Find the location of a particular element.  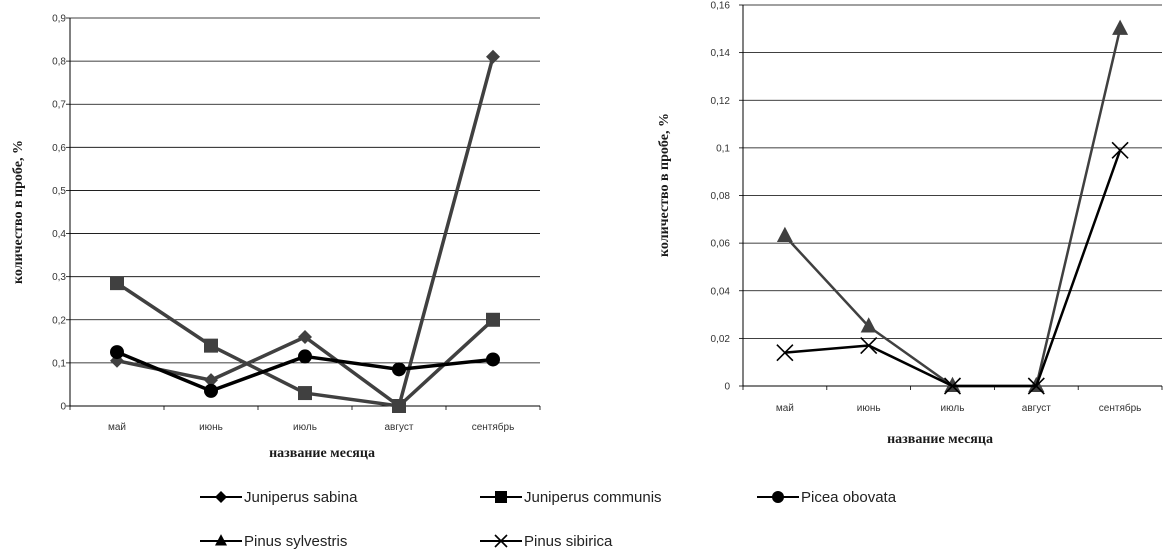

y-tick-label: 0,9 is located at coordinates (59, 19).